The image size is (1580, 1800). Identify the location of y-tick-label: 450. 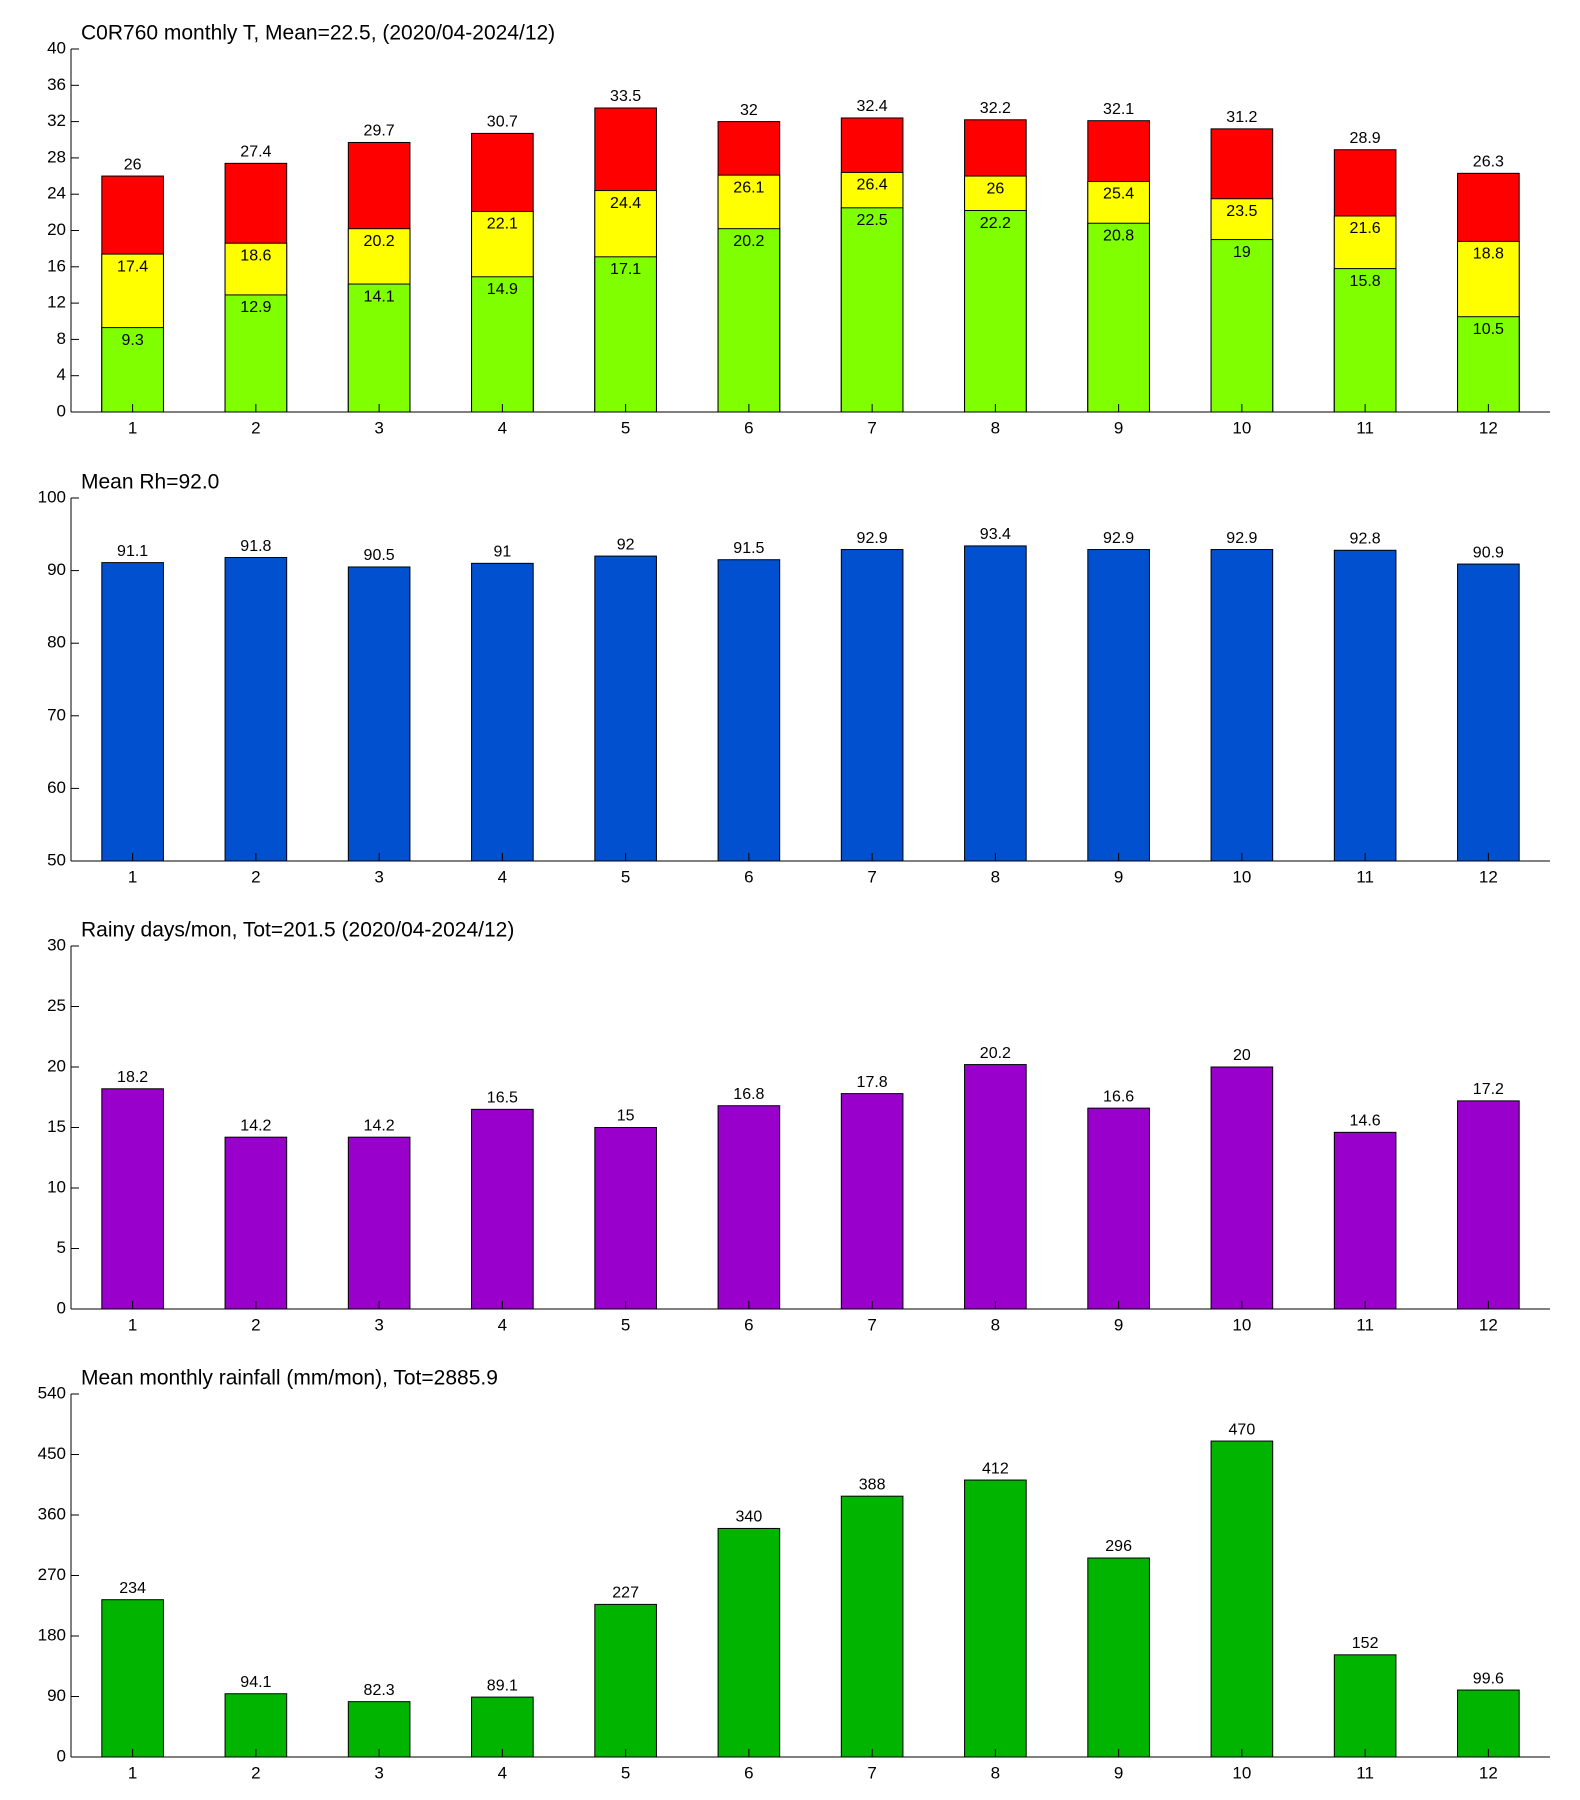
(52, 1453).